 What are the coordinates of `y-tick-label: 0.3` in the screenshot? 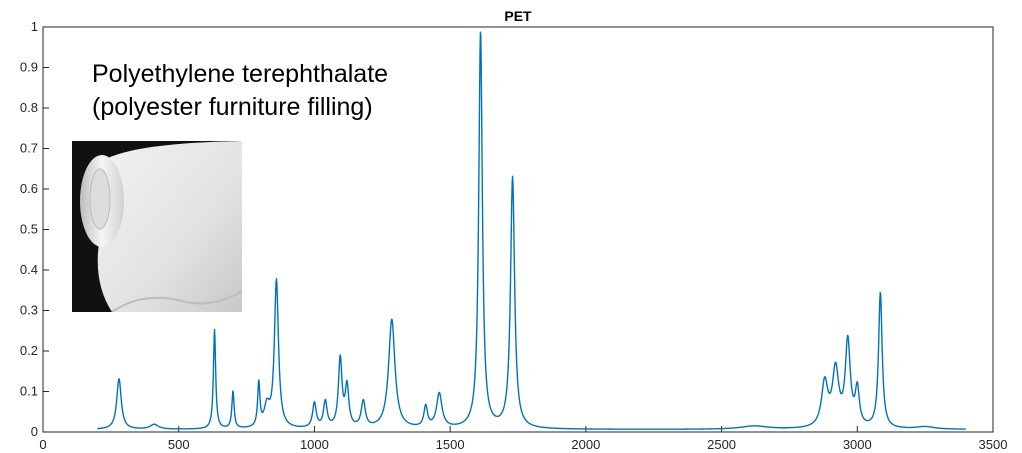 It's located at (29, 310).